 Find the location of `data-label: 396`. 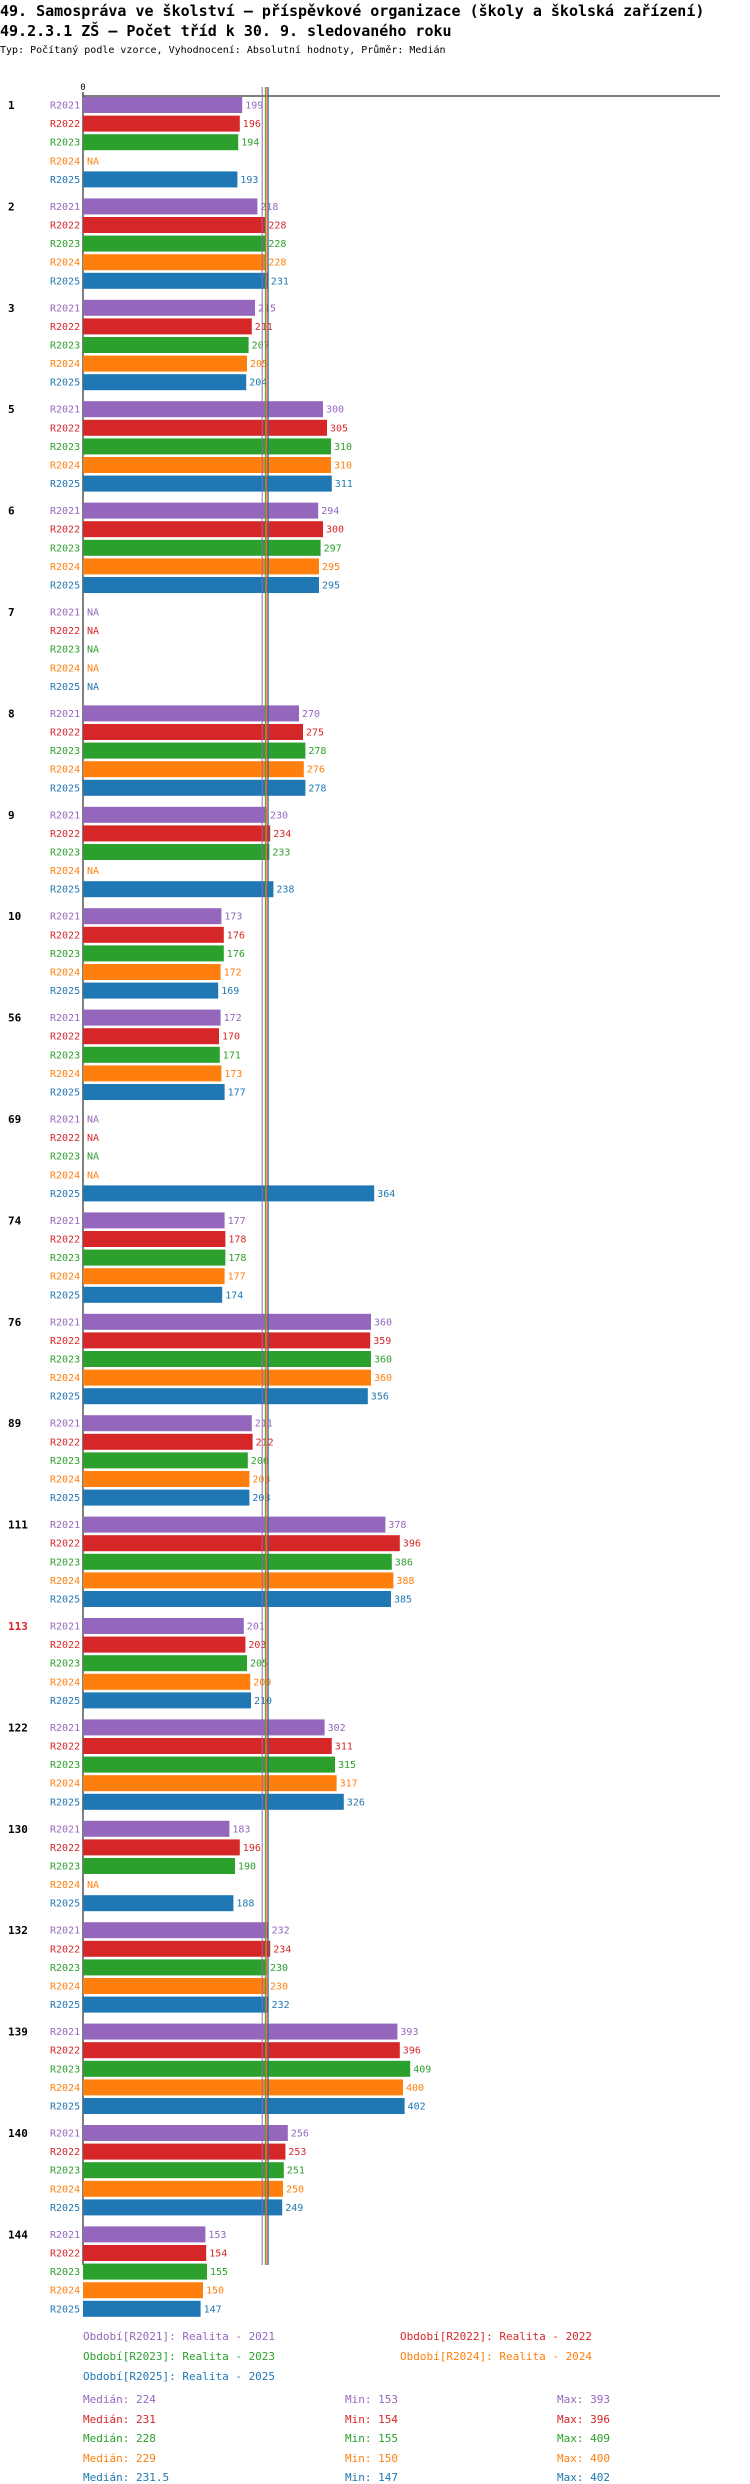

data-label: 396 is located at coordinates (412, 1544).